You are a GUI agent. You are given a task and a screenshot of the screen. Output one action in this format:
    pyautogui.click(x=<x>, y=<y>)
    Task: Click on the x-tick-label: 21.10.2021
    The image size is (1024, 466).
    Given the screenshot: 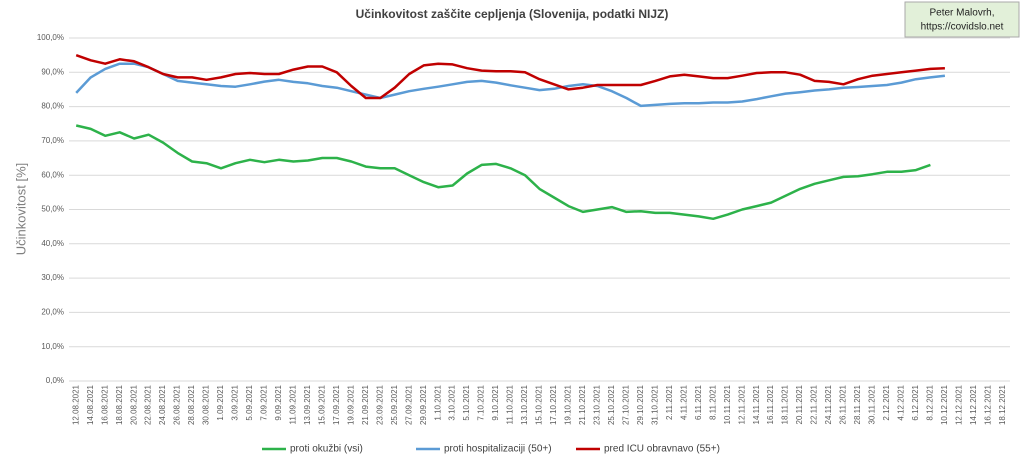 What is the action you would take?
    pyautogui.click(x=582, y=404)
    